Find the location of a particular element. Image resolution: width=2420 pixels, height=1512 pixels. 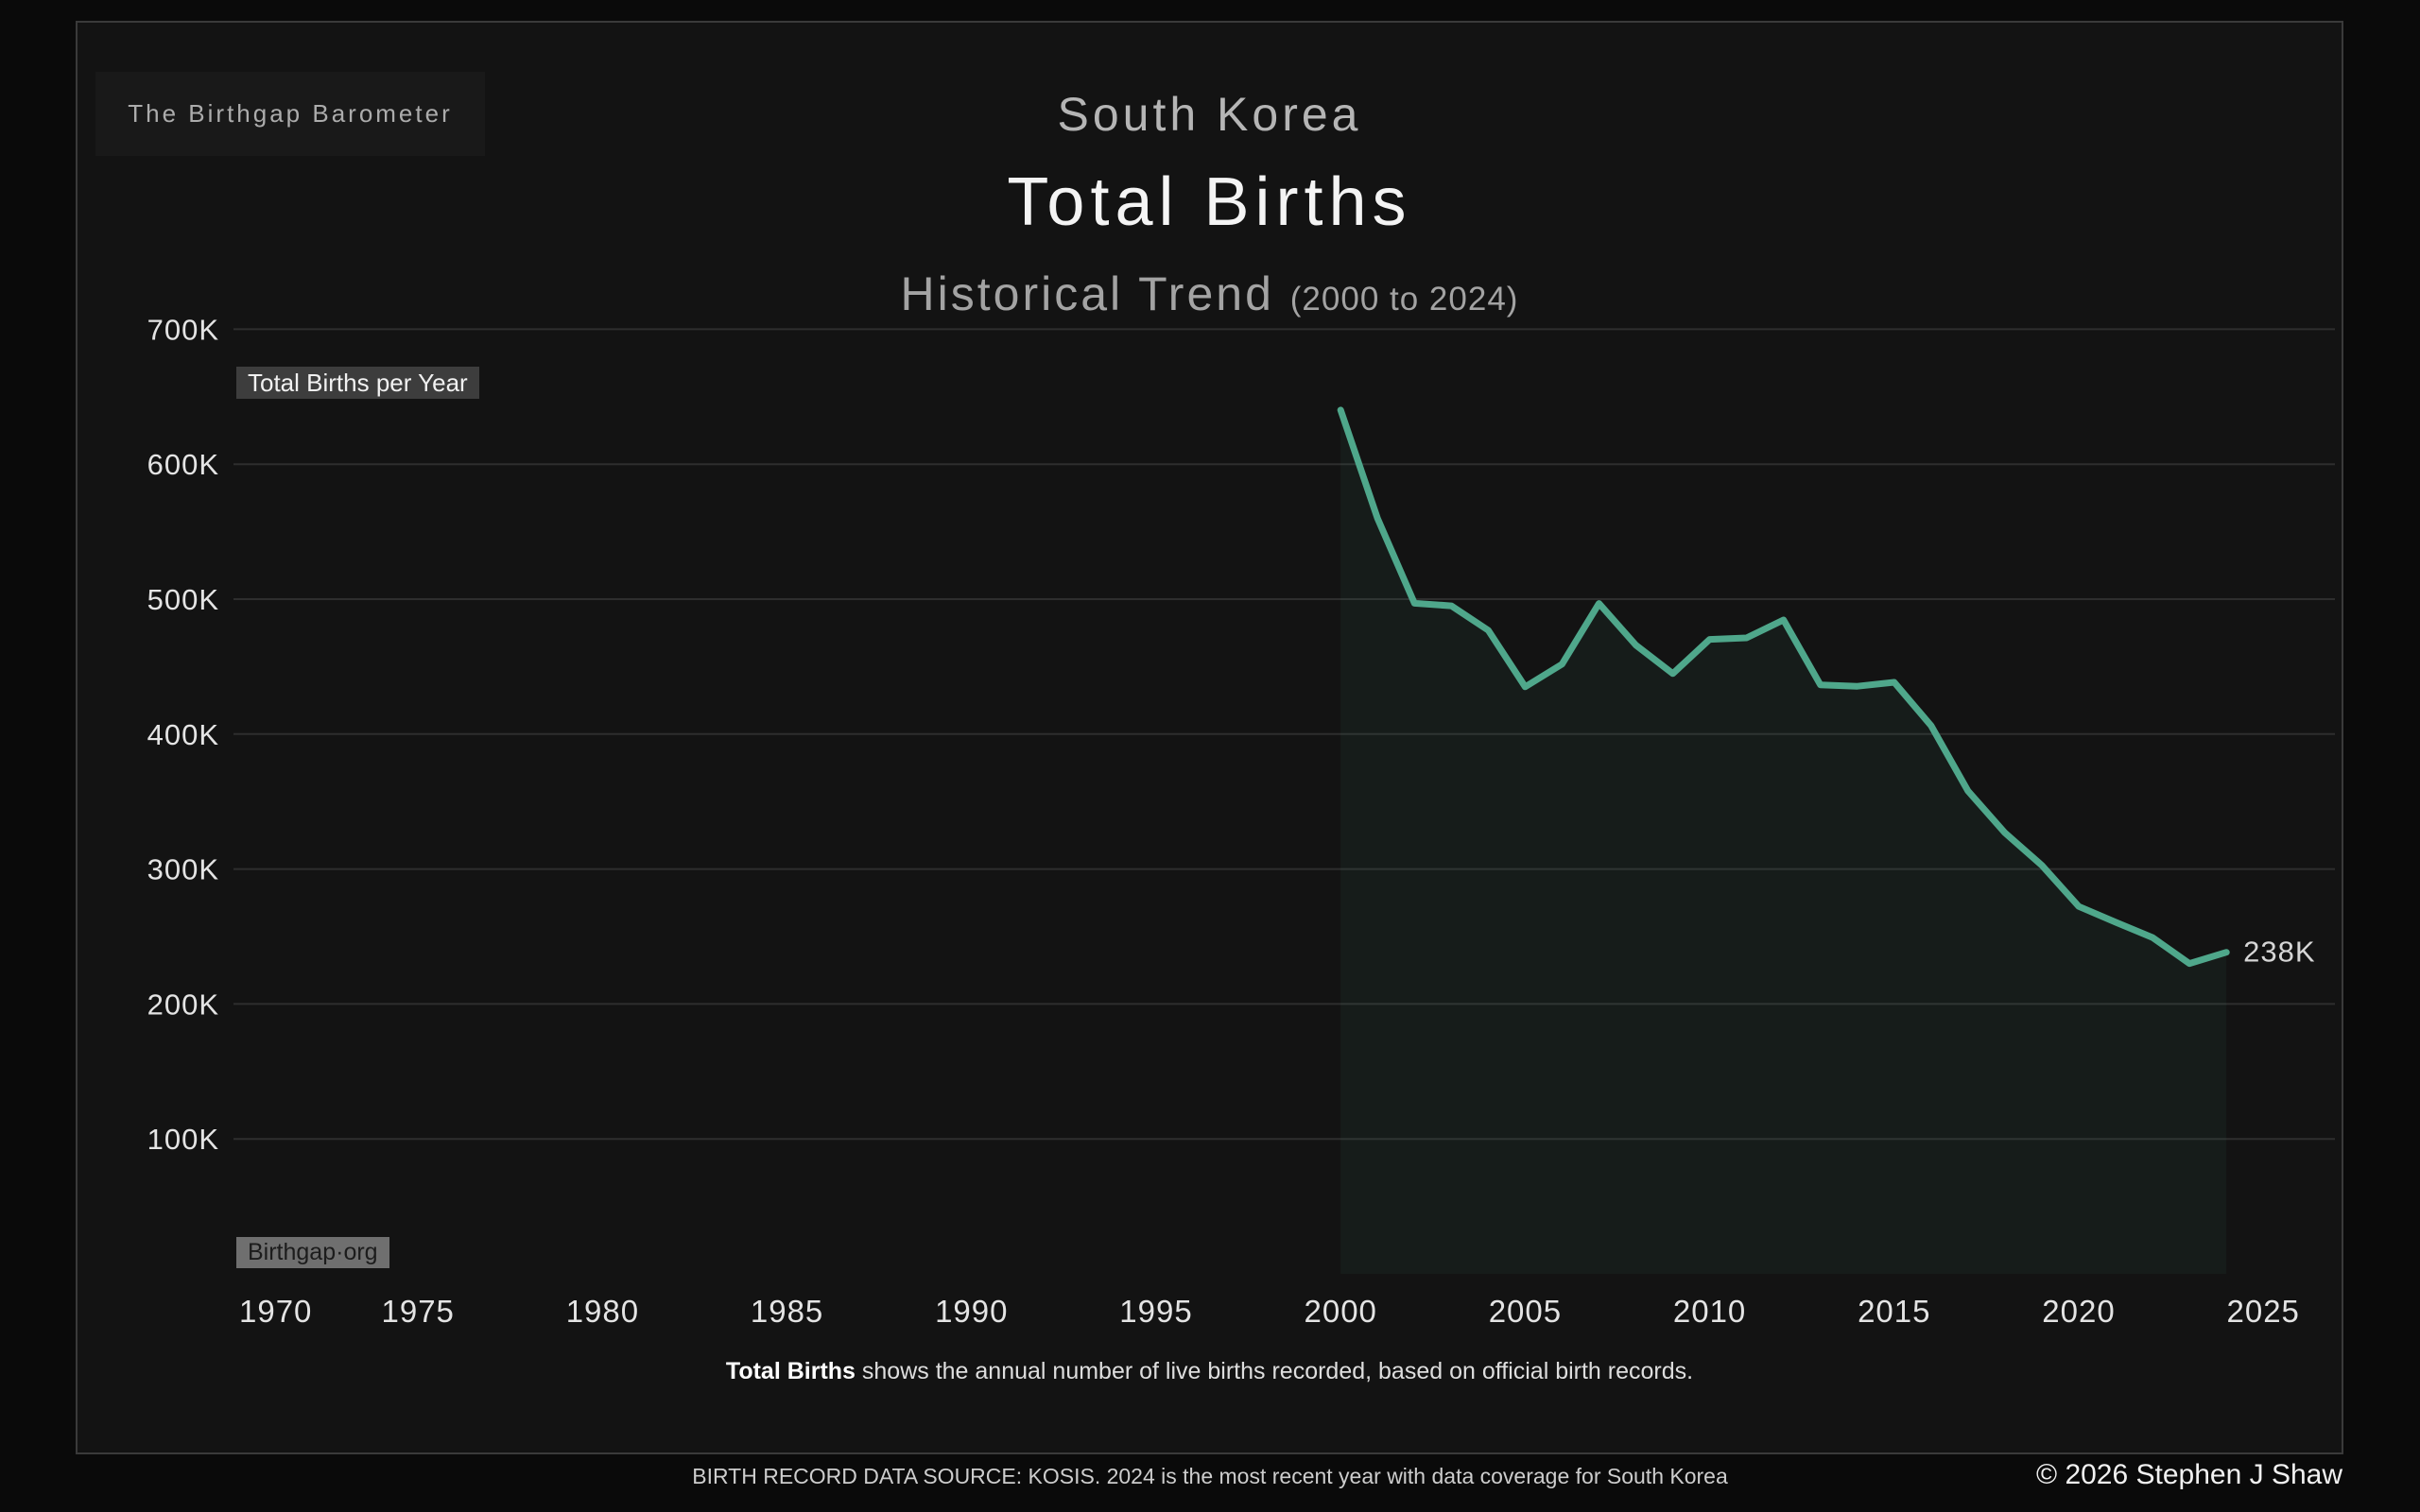

caption-term: Total Births is located at coordinates (790, 1371).